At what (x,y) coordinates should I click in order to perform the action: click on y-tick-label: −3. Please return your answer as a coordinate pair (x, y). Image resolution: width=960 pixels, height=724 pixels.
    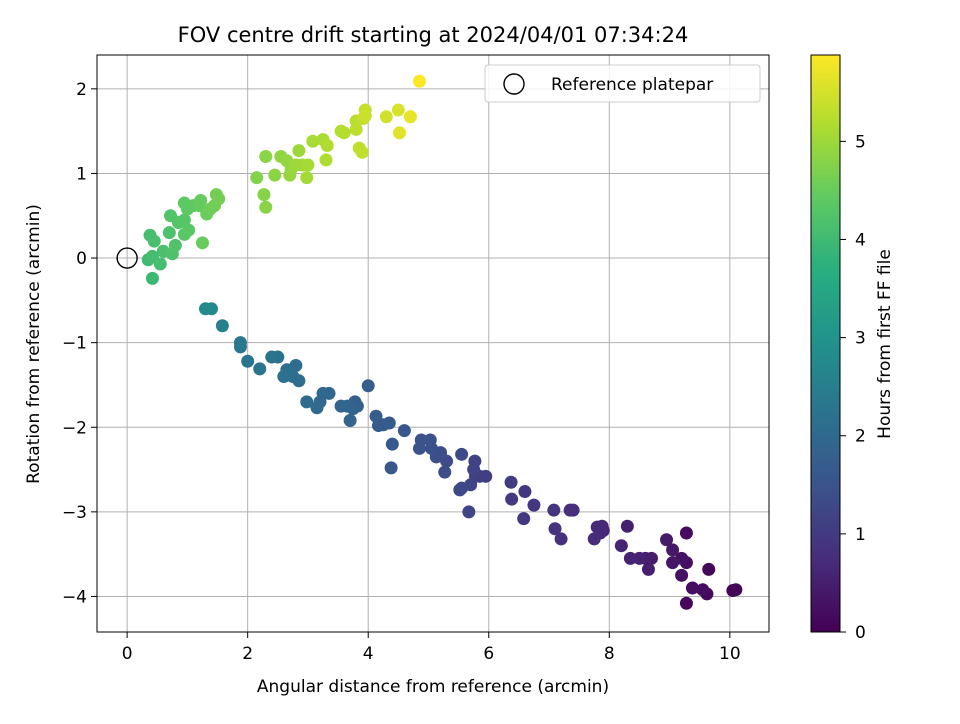
    Looking at the image, I should click on (74, 513).